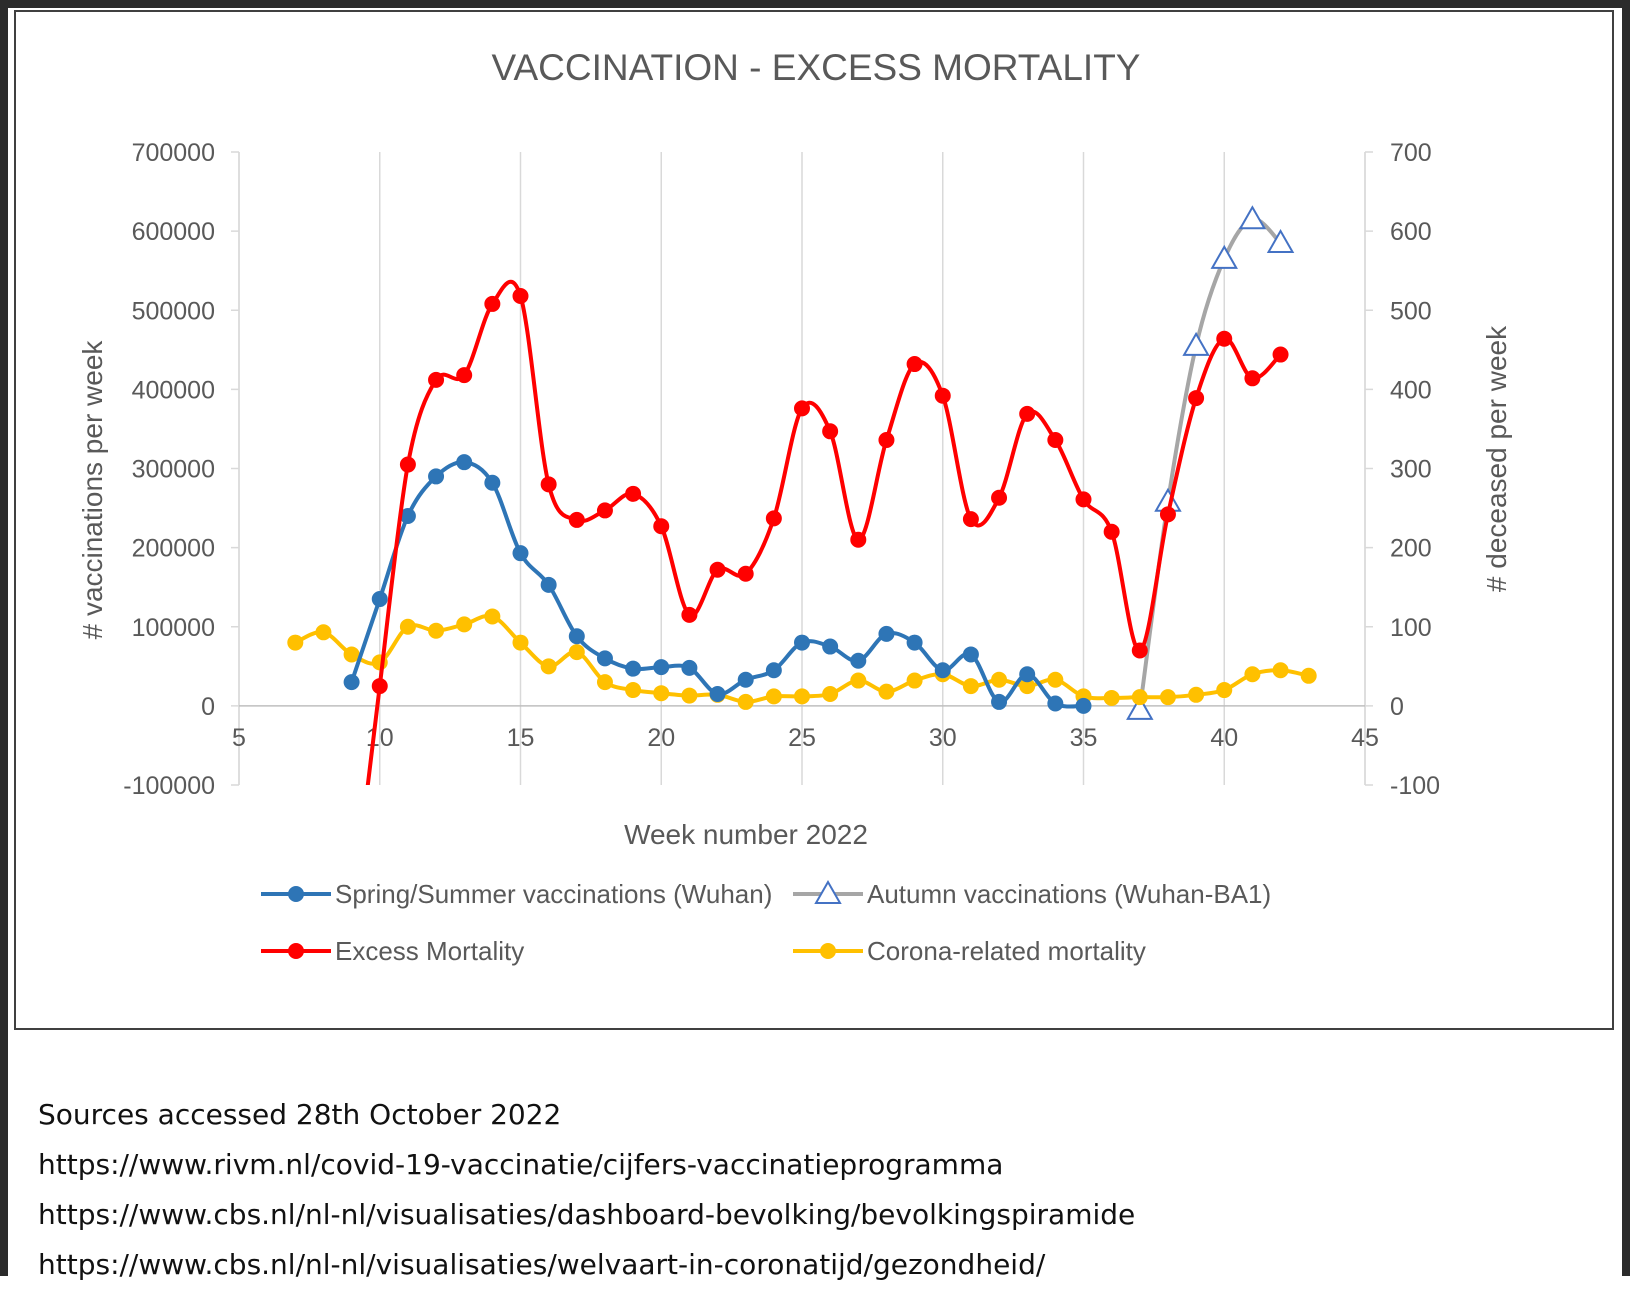  I want to click on series-autumn-vaccinations-wuhan-ba1, so click(1210, 462).